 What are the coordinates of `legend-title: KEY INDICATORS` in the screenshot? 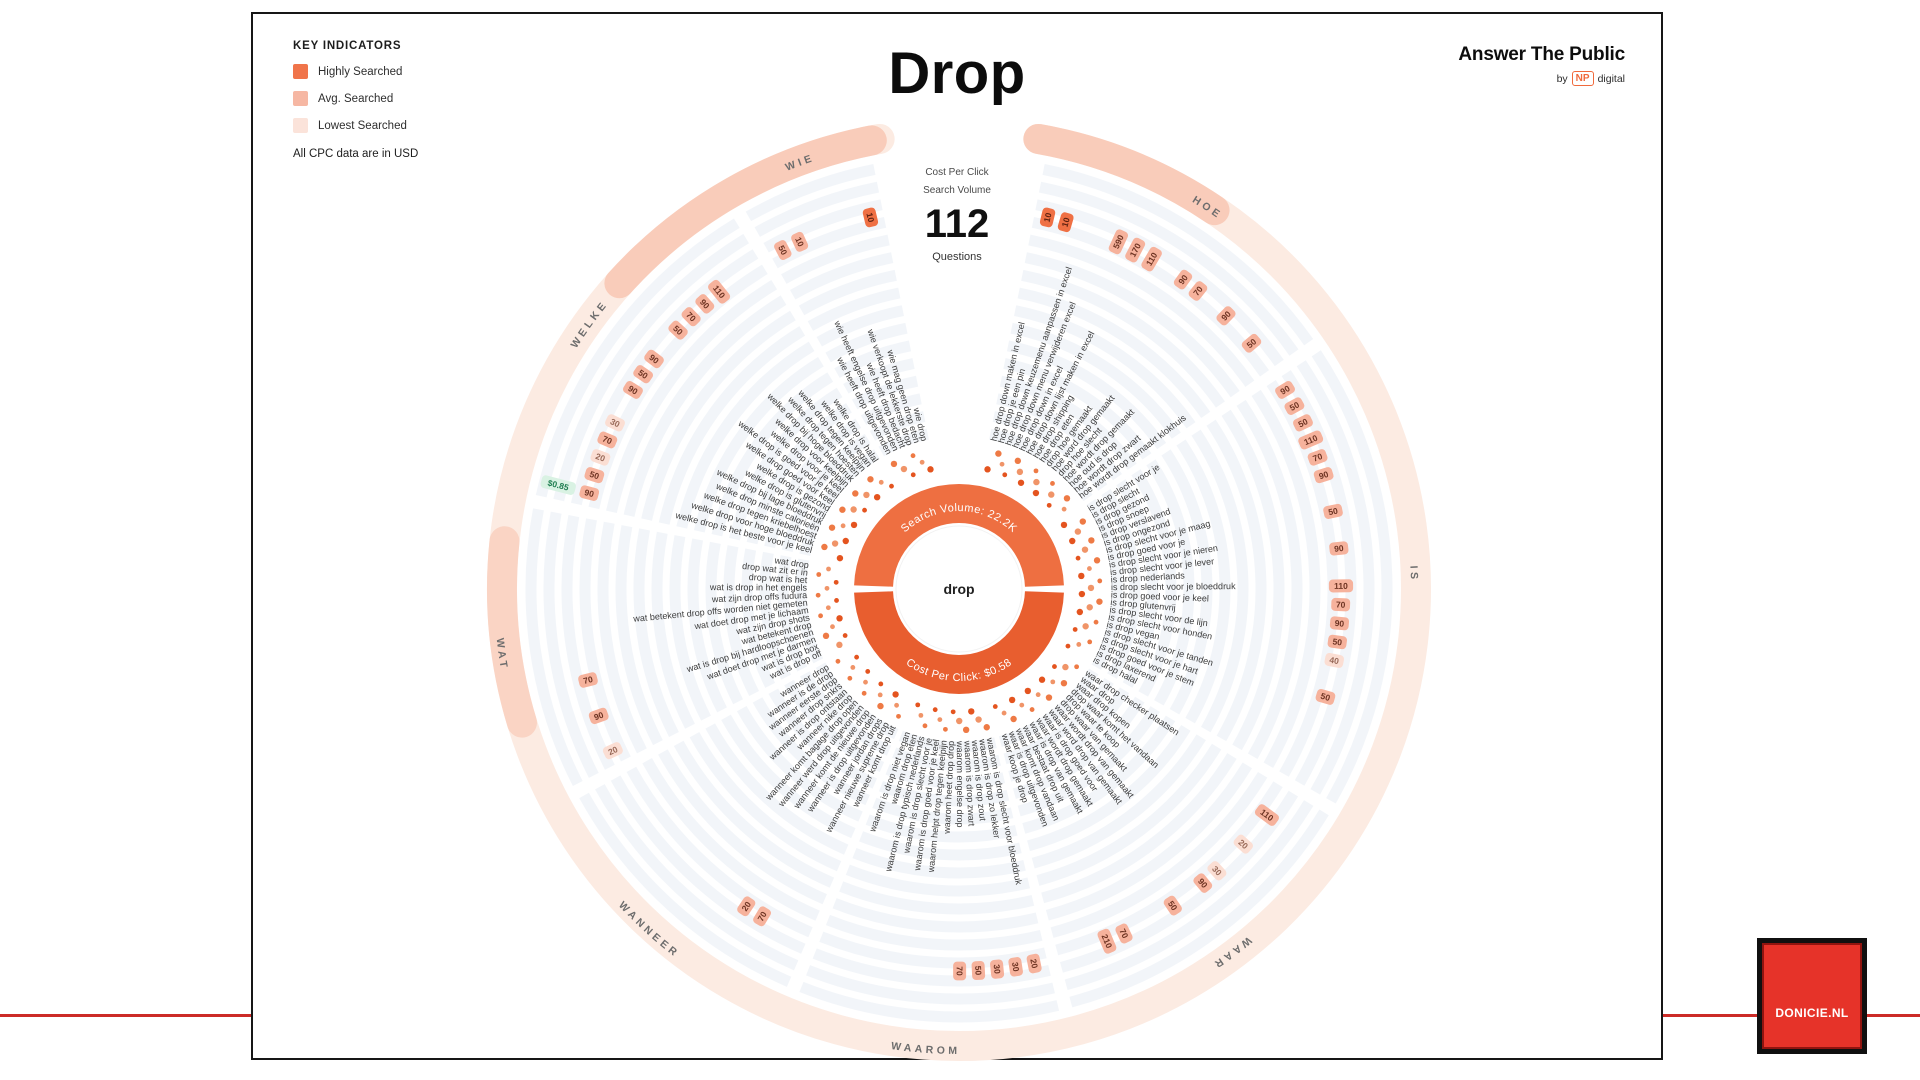 It's located at (347, 46).